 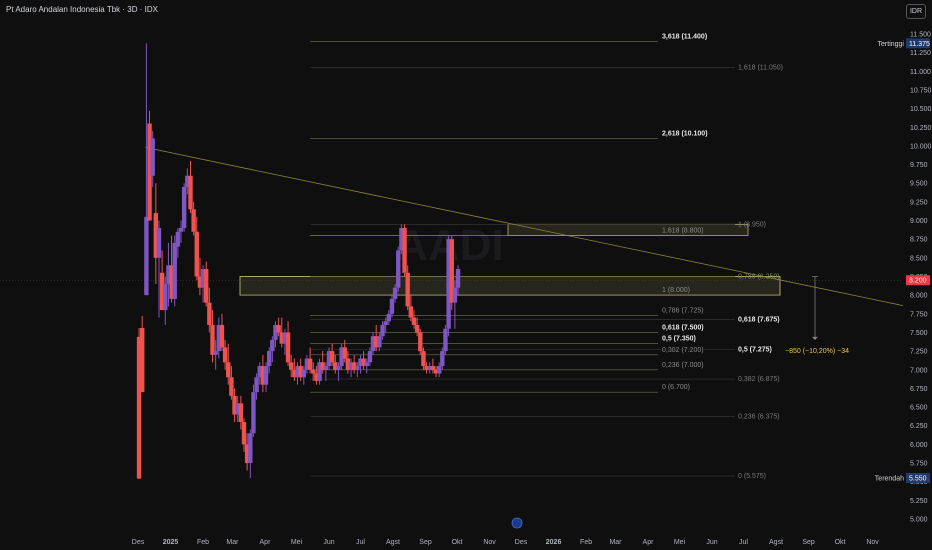 I want to click on fib2-label: 0,236 (6.375), so click(x=759, y=416).